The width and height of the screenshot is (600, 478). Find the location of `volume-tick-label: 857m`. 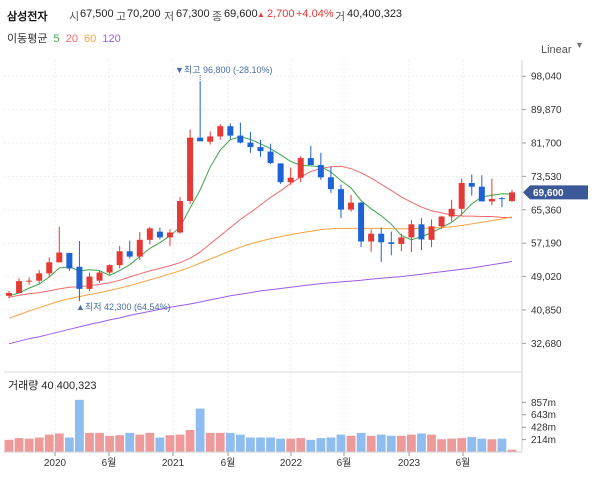

volume-tick-label: 857m is located at coordinates (543, 403).